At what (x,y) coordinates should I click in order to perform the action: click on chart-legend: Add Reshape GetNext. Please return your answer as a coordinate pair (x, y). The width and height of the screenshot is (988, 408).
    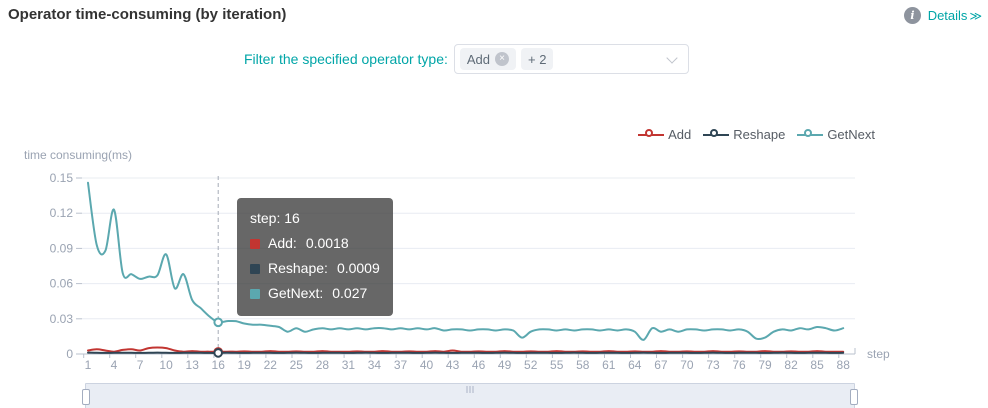
    Looking at the image, I should click on (756, 134).